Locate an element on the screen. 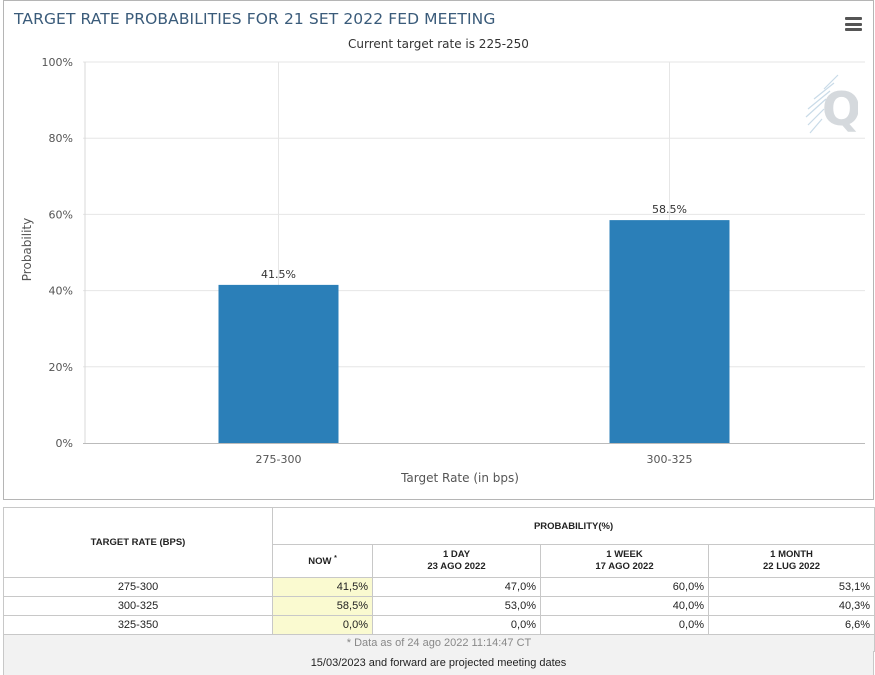 The width and height of the screenshot is (875, 675). header-1-month-date: 22 LUG 2022 is located at coordinates (792, 566).